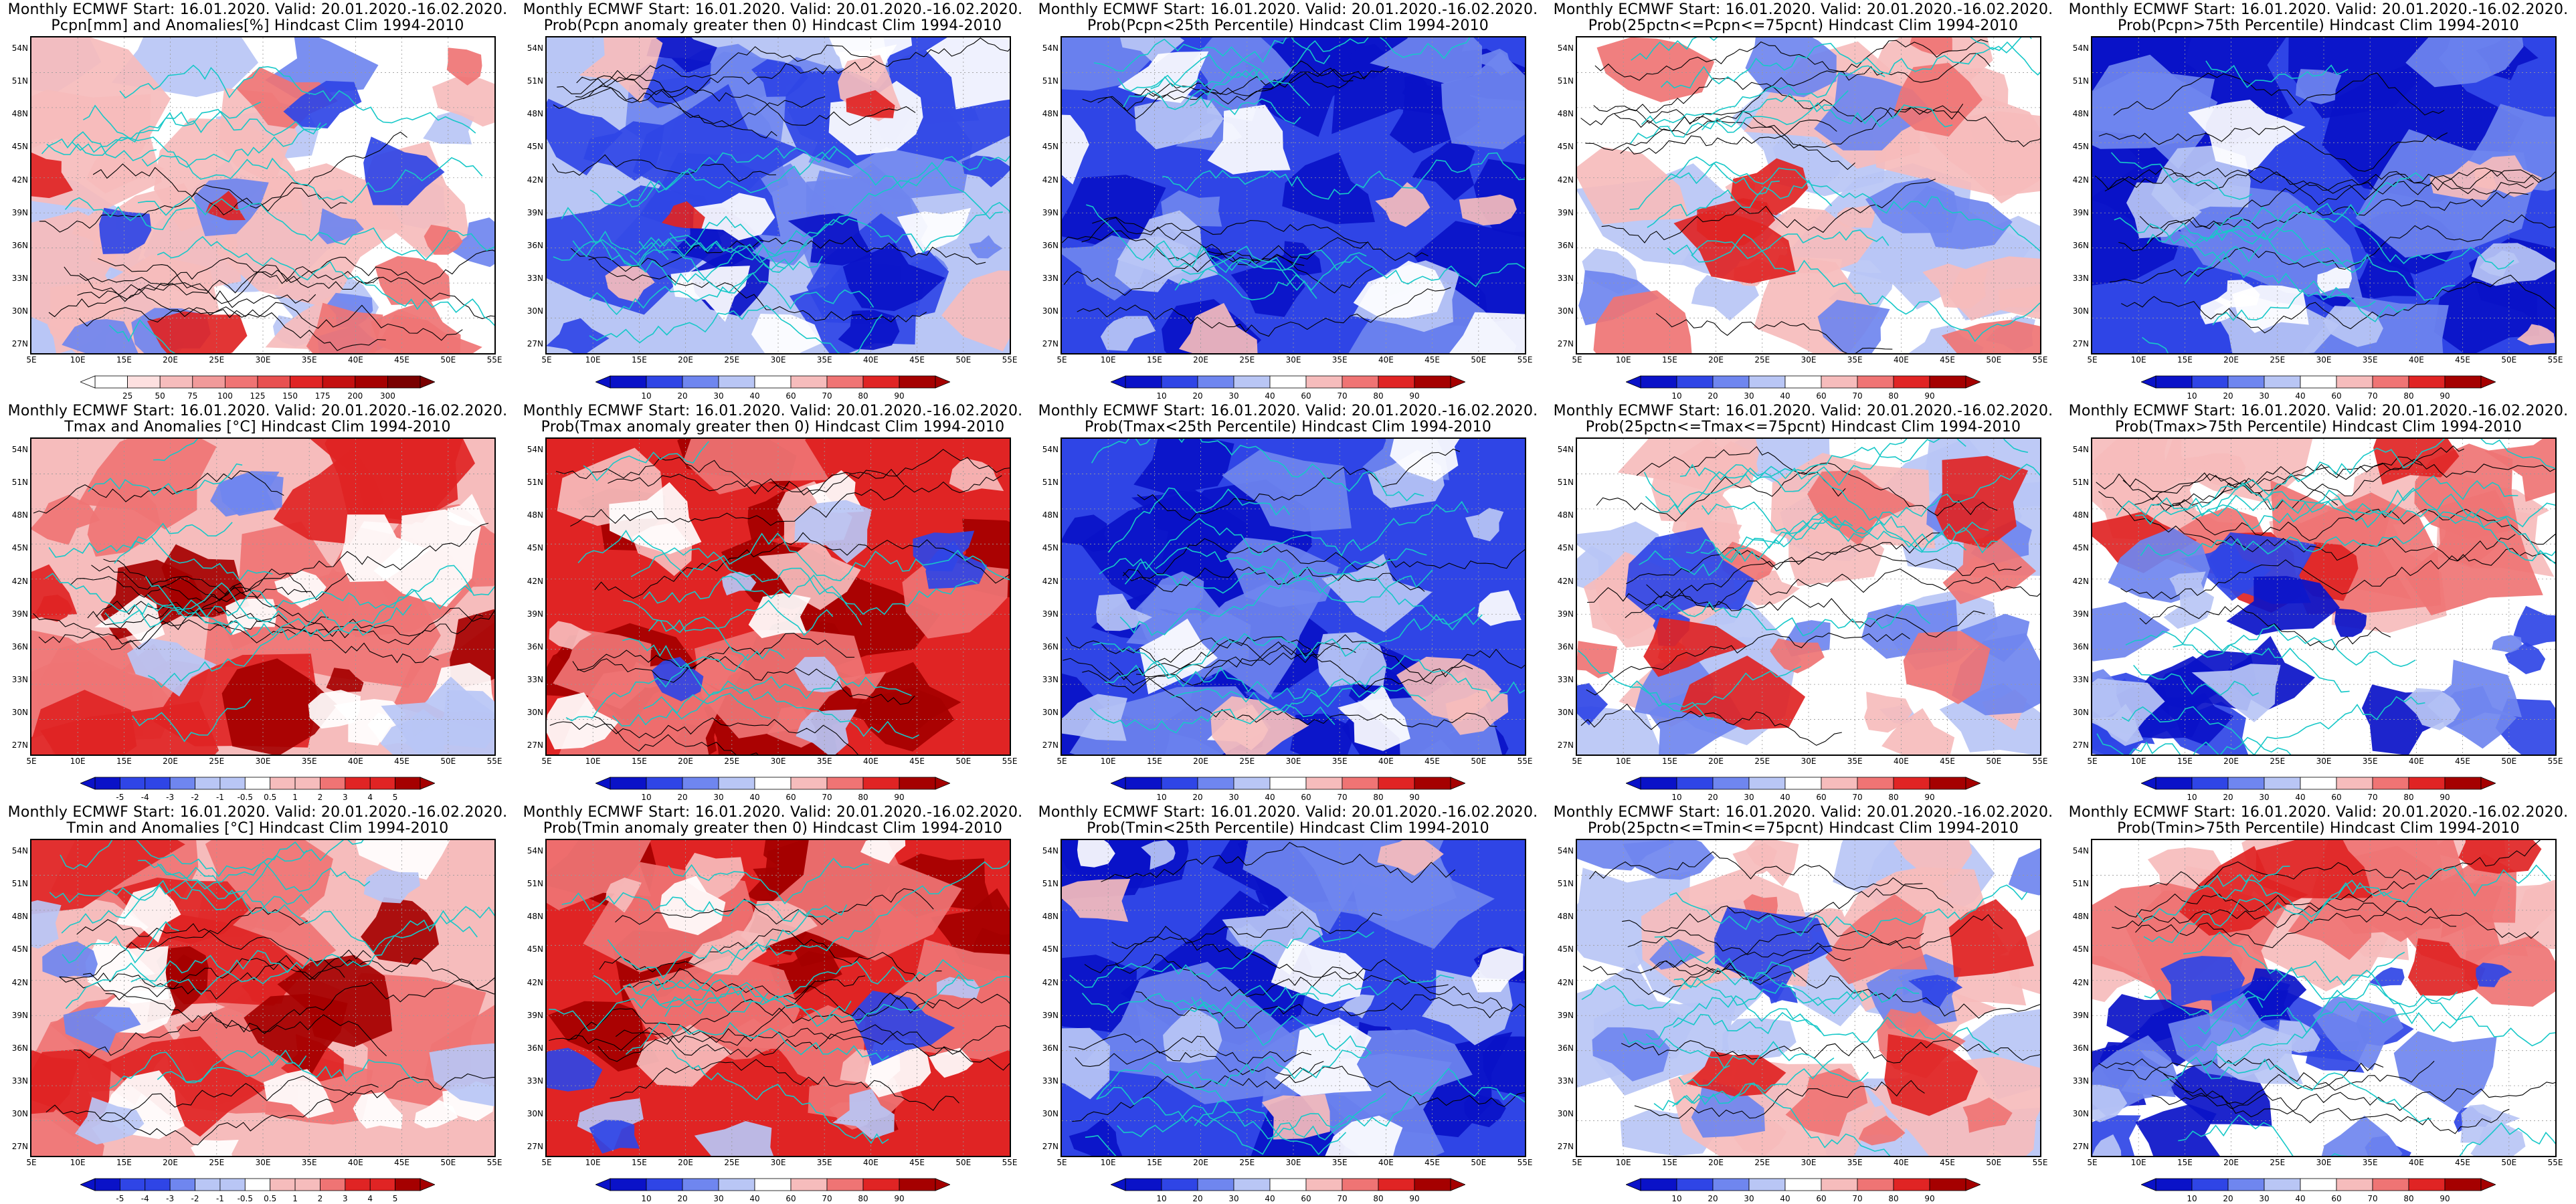 Image resolution: width=2576 pixels, height=1204 pixels. What do you see at coordinates (19, 581) in the screenshot?
I see `latitude-label: 42N` at bounding box center [19, 581].